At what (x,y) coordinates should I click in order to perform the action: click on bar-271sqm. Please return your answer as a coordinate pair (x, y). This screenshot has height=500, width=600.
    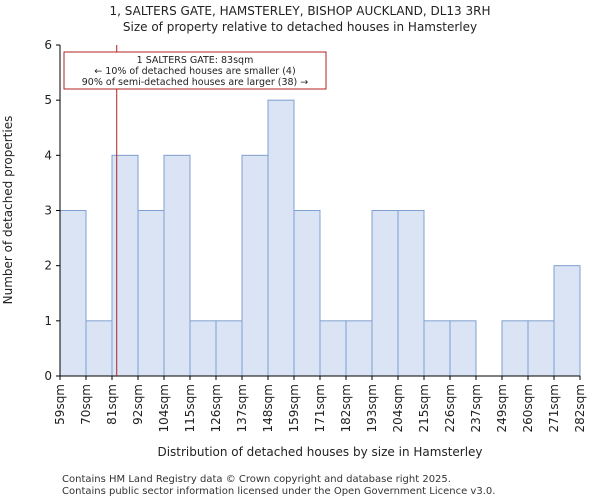
    Looking at the image, I should click on (567, 321).